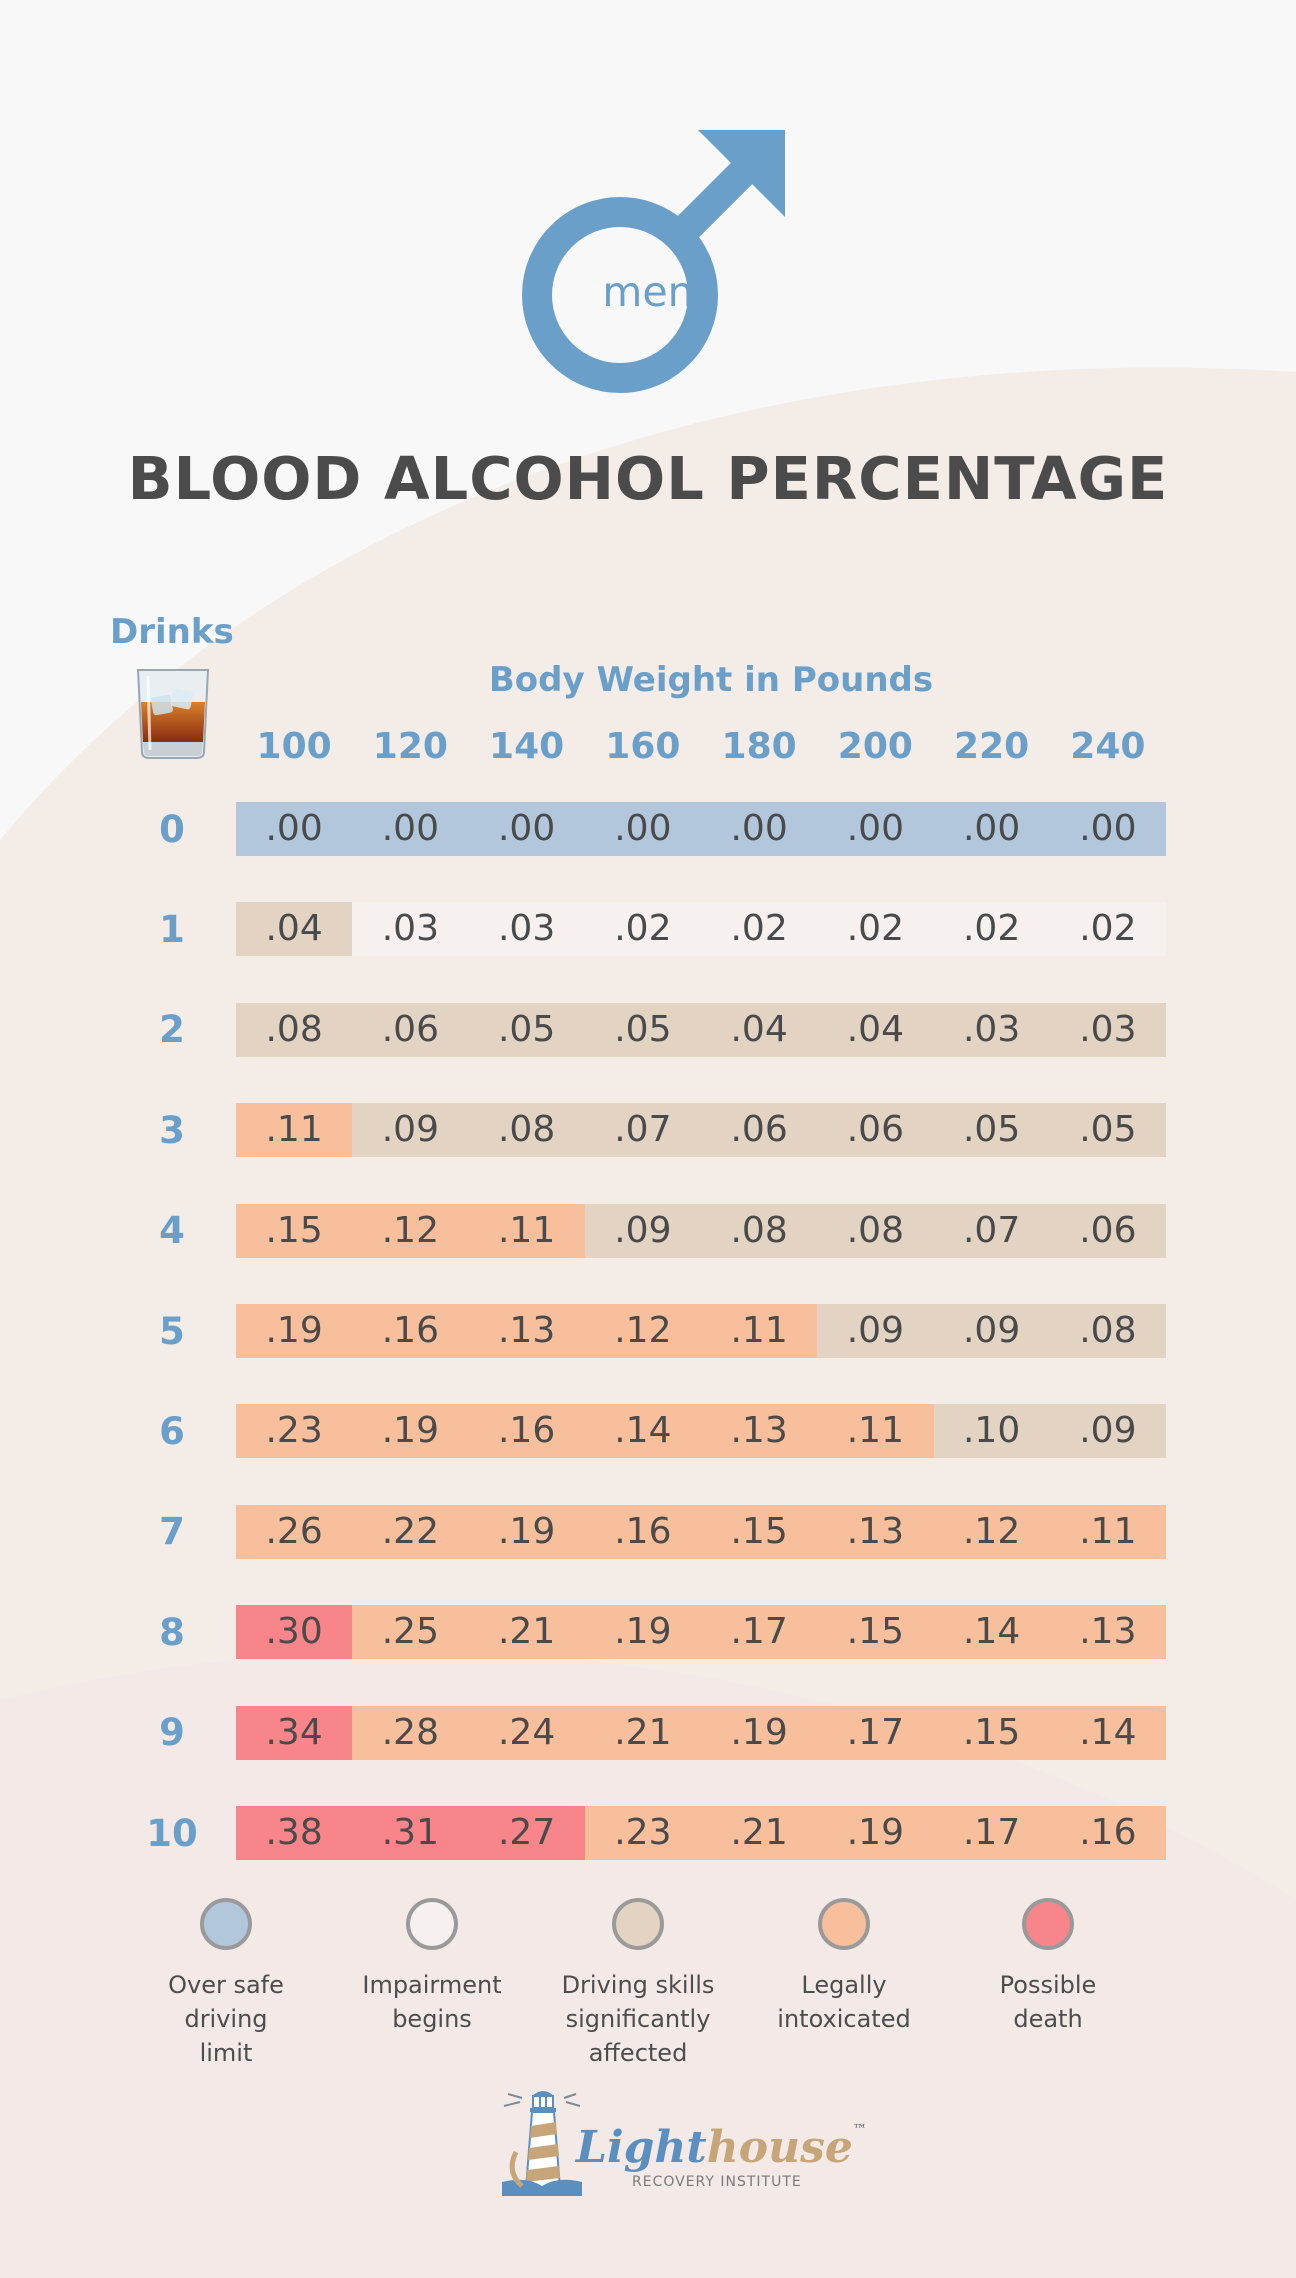 This screenshot has width=1296, height=2278. I want to click on drink-count: 4, so click(172, 1231).